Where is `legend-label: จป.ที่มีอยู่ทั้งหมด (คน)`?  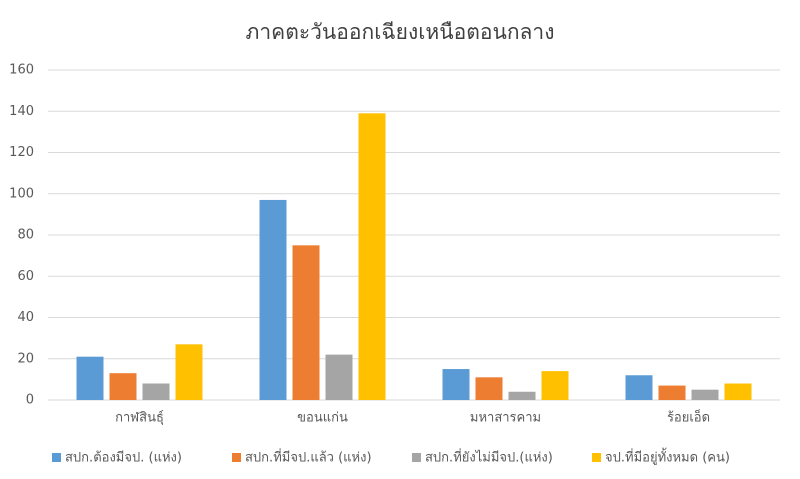 legend-label: จป.ที่มีอยู่ทั้งหมด (คน) is located at coordinates (667, 457).